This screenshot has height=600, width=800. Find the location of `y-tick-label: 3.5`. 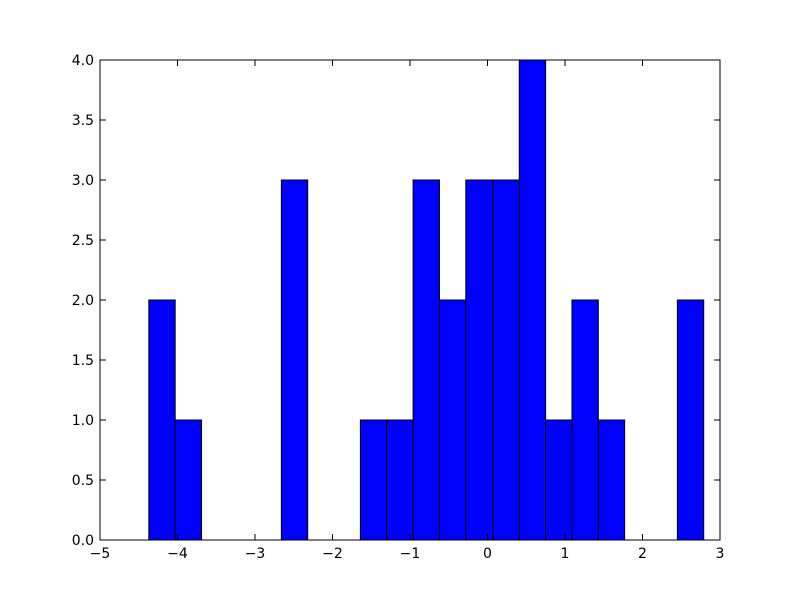

y-tick-label: 3.5 is located at coordinates (83, 121).